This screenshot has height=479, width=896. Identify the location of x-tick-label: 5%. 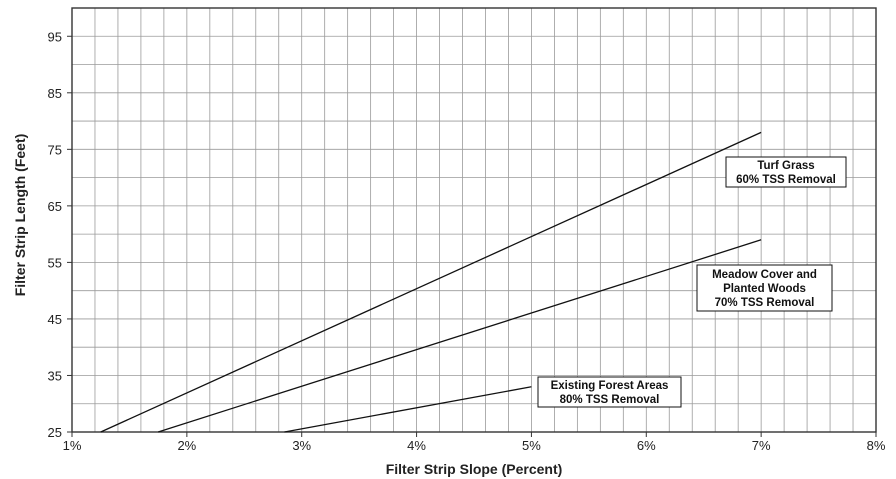
(531, 445).